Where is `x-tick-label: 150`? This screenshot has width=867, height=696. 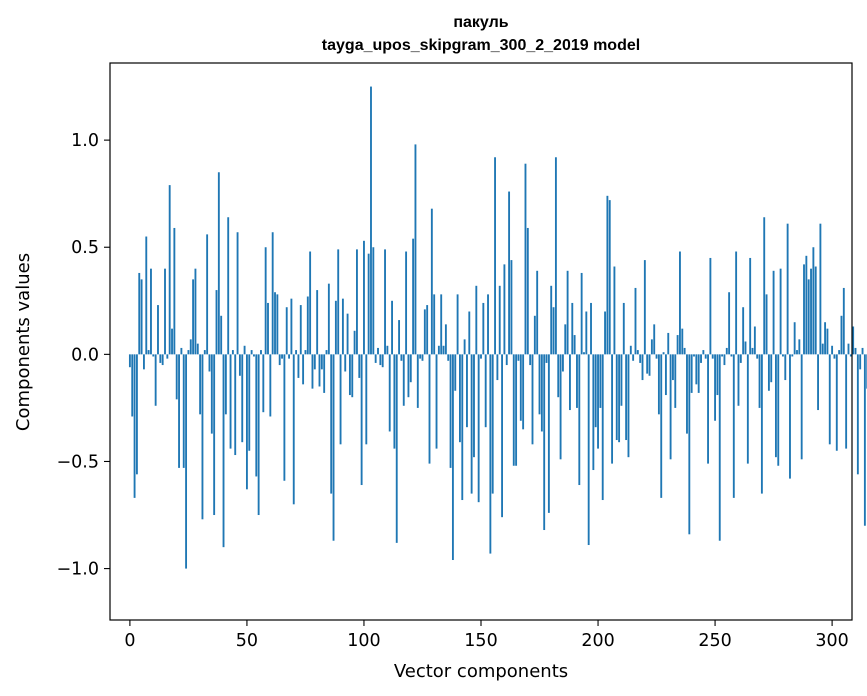 x-tick-label: 150 is located at coordinates (480, 641).